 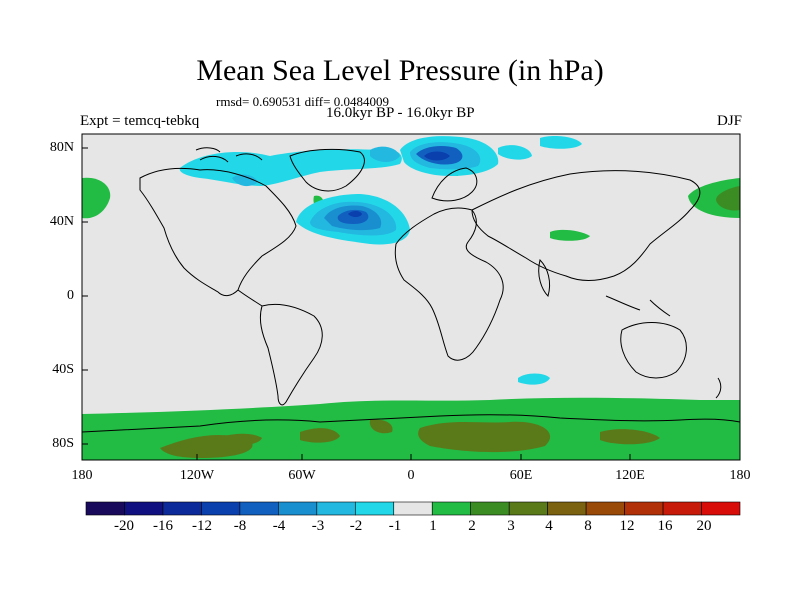 What do you see at coordinates (400, 113) in the screenshot?
I see `period-label: 16.0kyr BP - 16.0kyr BP` at bounding box center [400, 113].